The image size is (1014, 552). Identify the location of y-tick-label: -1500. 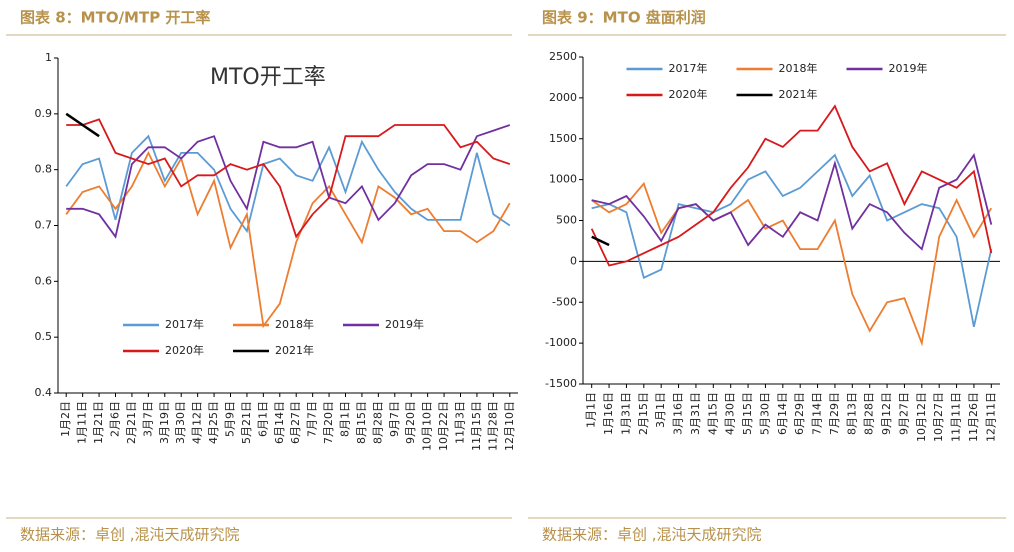
(561, 383).